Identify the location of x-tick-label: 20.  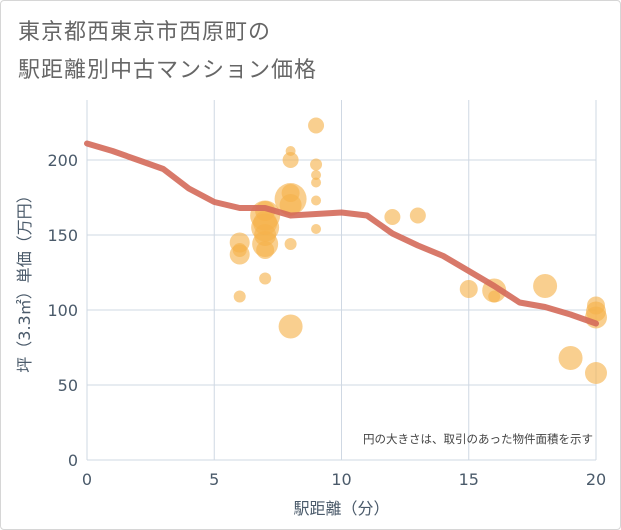
(596, 479).